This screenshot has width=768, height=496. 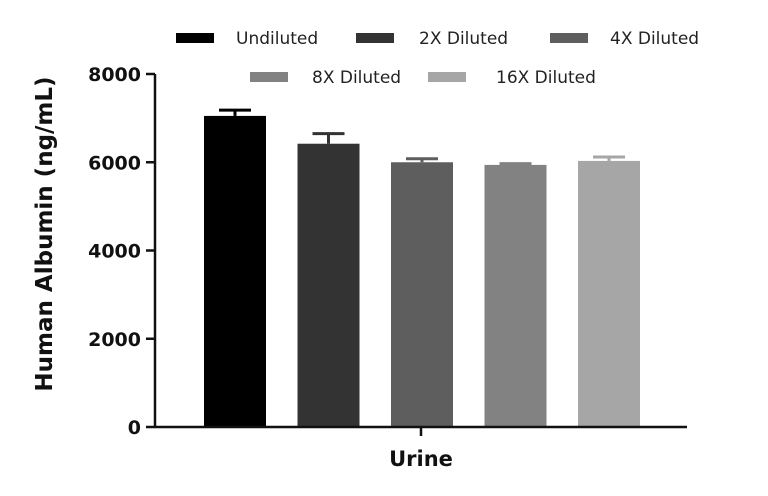 What do you see at coordinates (235, 271) in the screenshot?
I see `bar-undiluted` at bounding box center [235, 271].